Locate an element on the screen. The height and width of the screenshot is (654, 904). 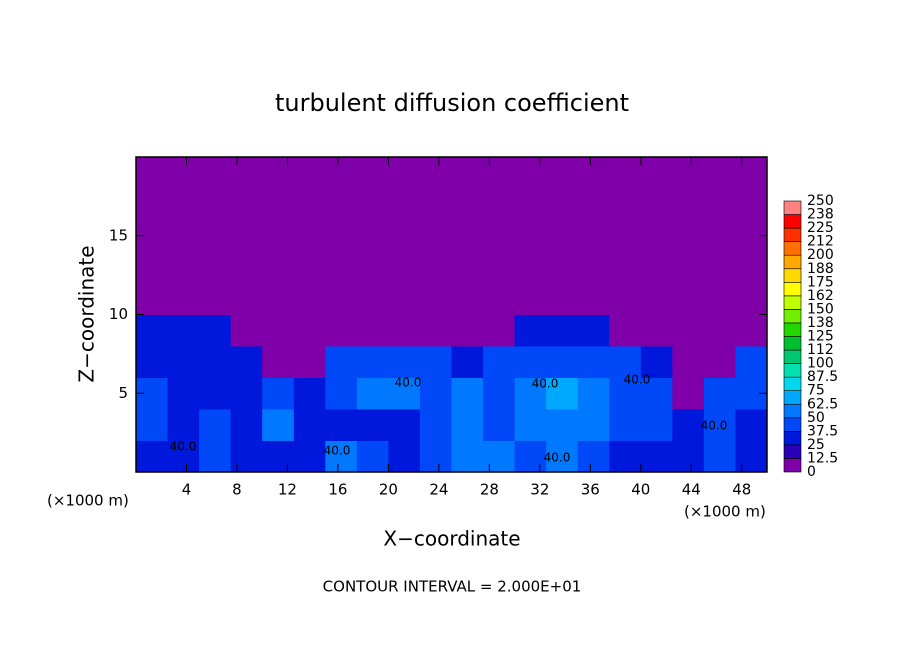
x-tick-label: 28 is located at coordinates (489, 490).